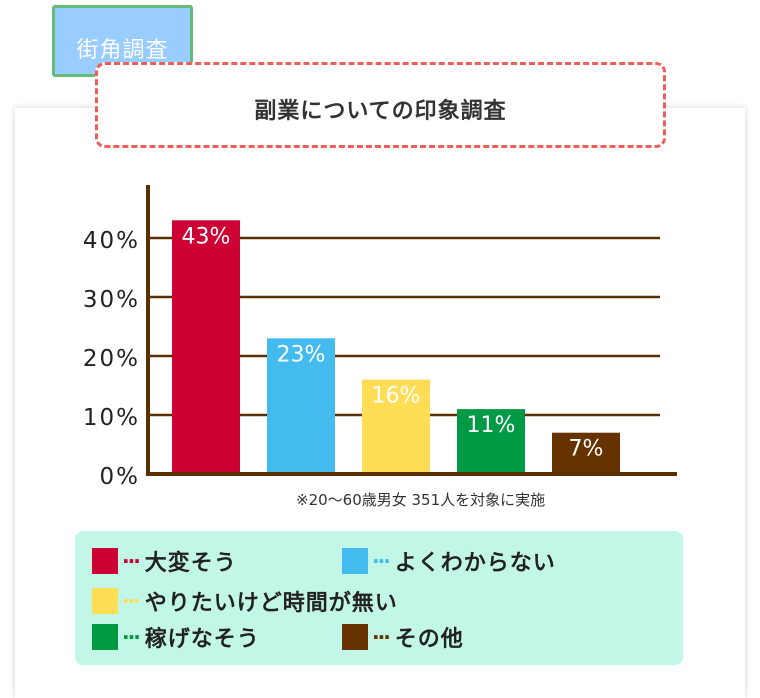 This screenshot has height=698, width=760. Describe the element at coordinates (190, 563) in the screenshot. I see `legend-label-1: 大変そう` at that location.